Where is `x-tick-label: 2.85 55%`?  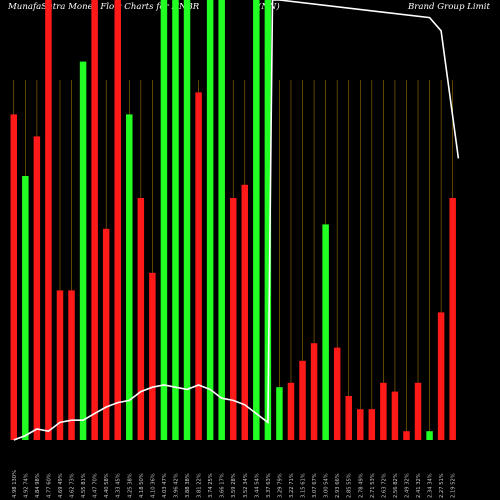 x-tick-label: 2.85 55% is located at coordinates (350, 485).